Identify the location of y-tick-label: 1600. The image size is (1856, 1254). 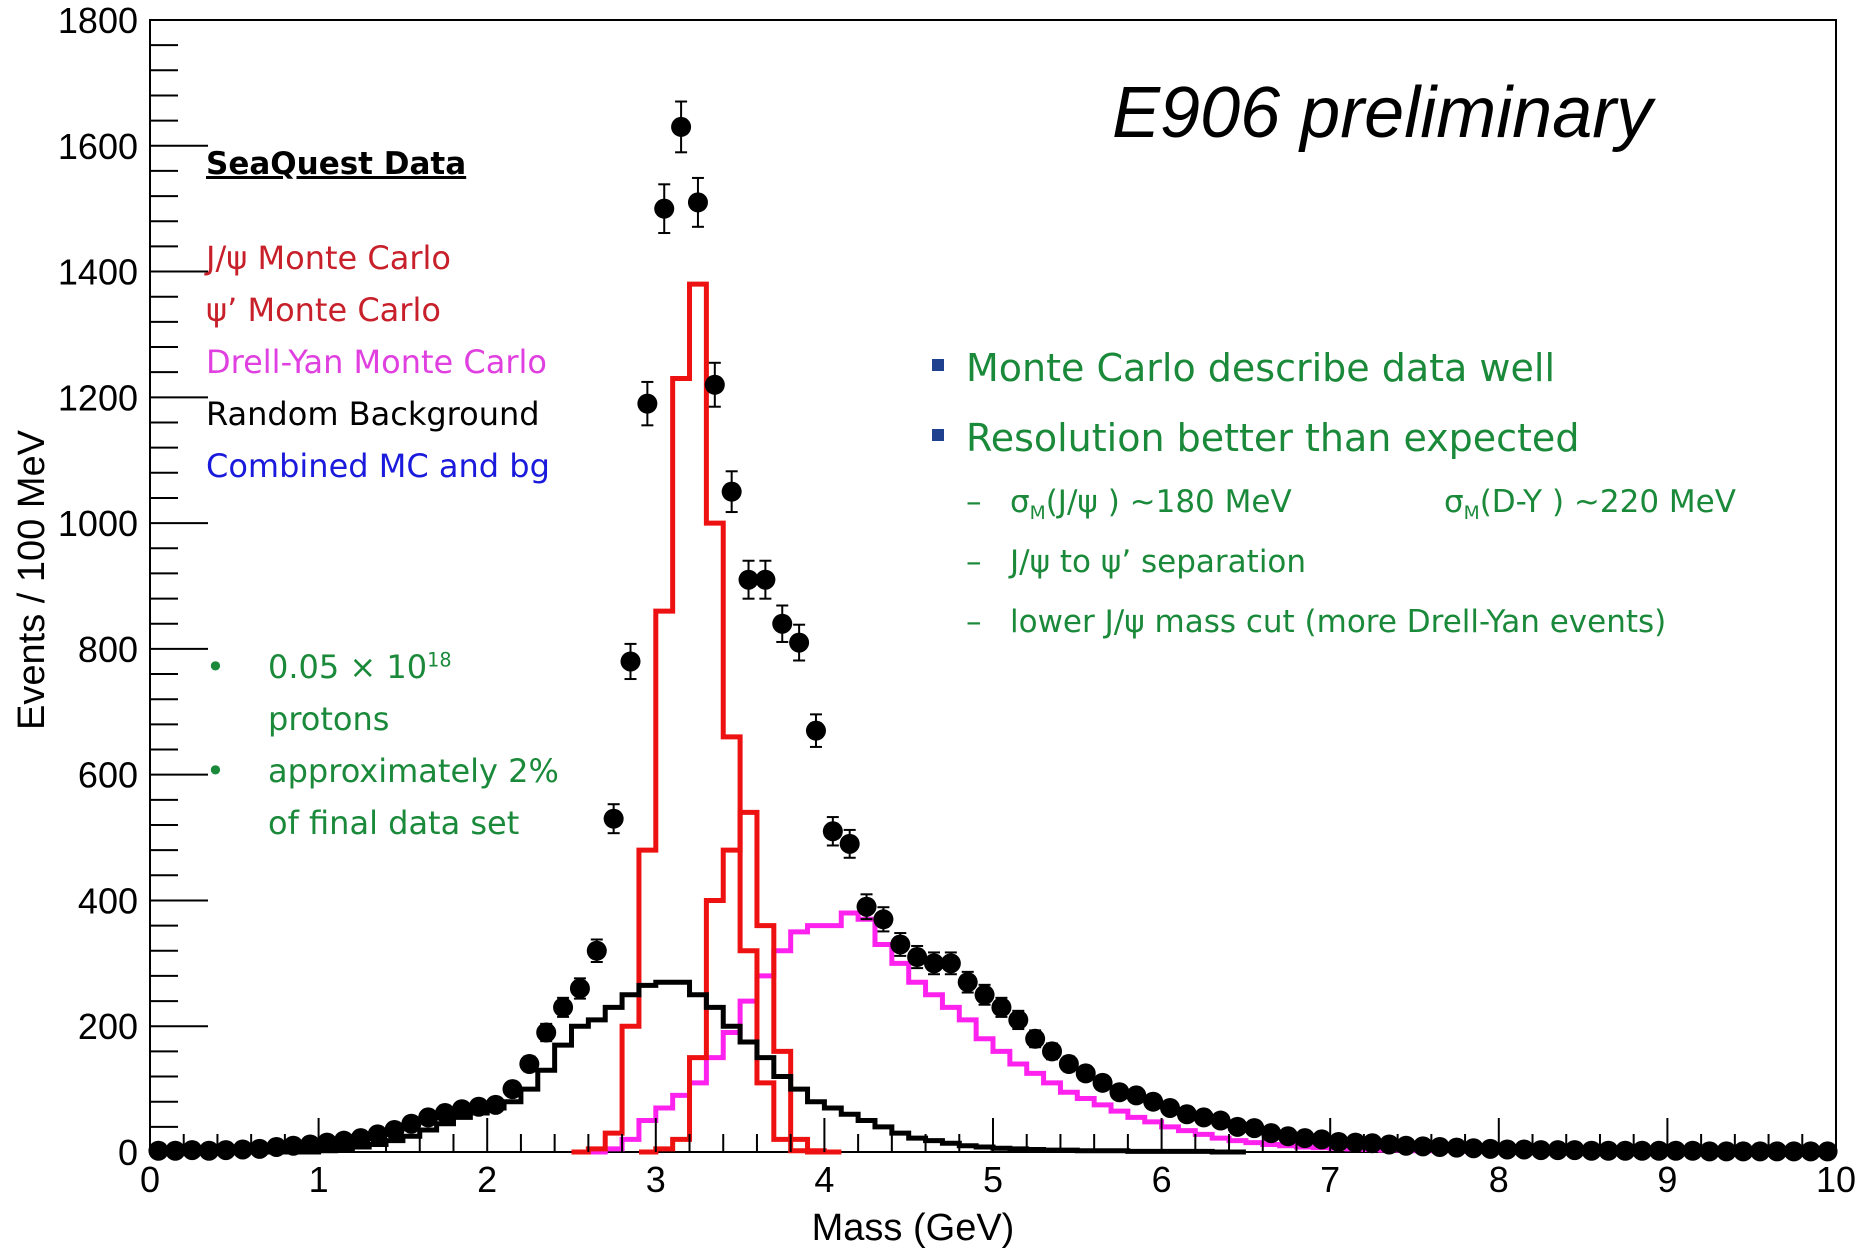
(98, 146).